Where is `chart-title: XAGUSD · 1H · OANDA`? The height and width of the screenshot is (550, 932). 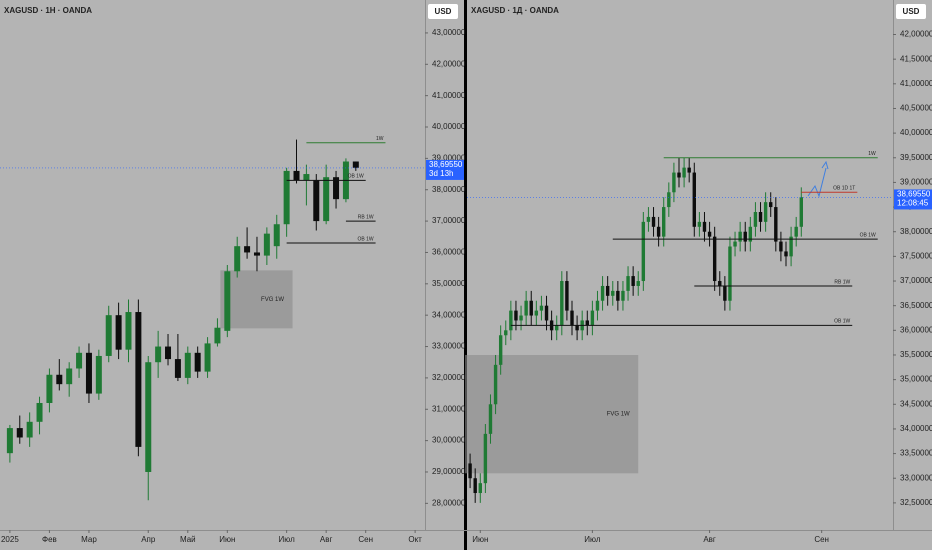
chart-title: XAGUSD · 1H · OANDA is located at coordinates (48, 10).